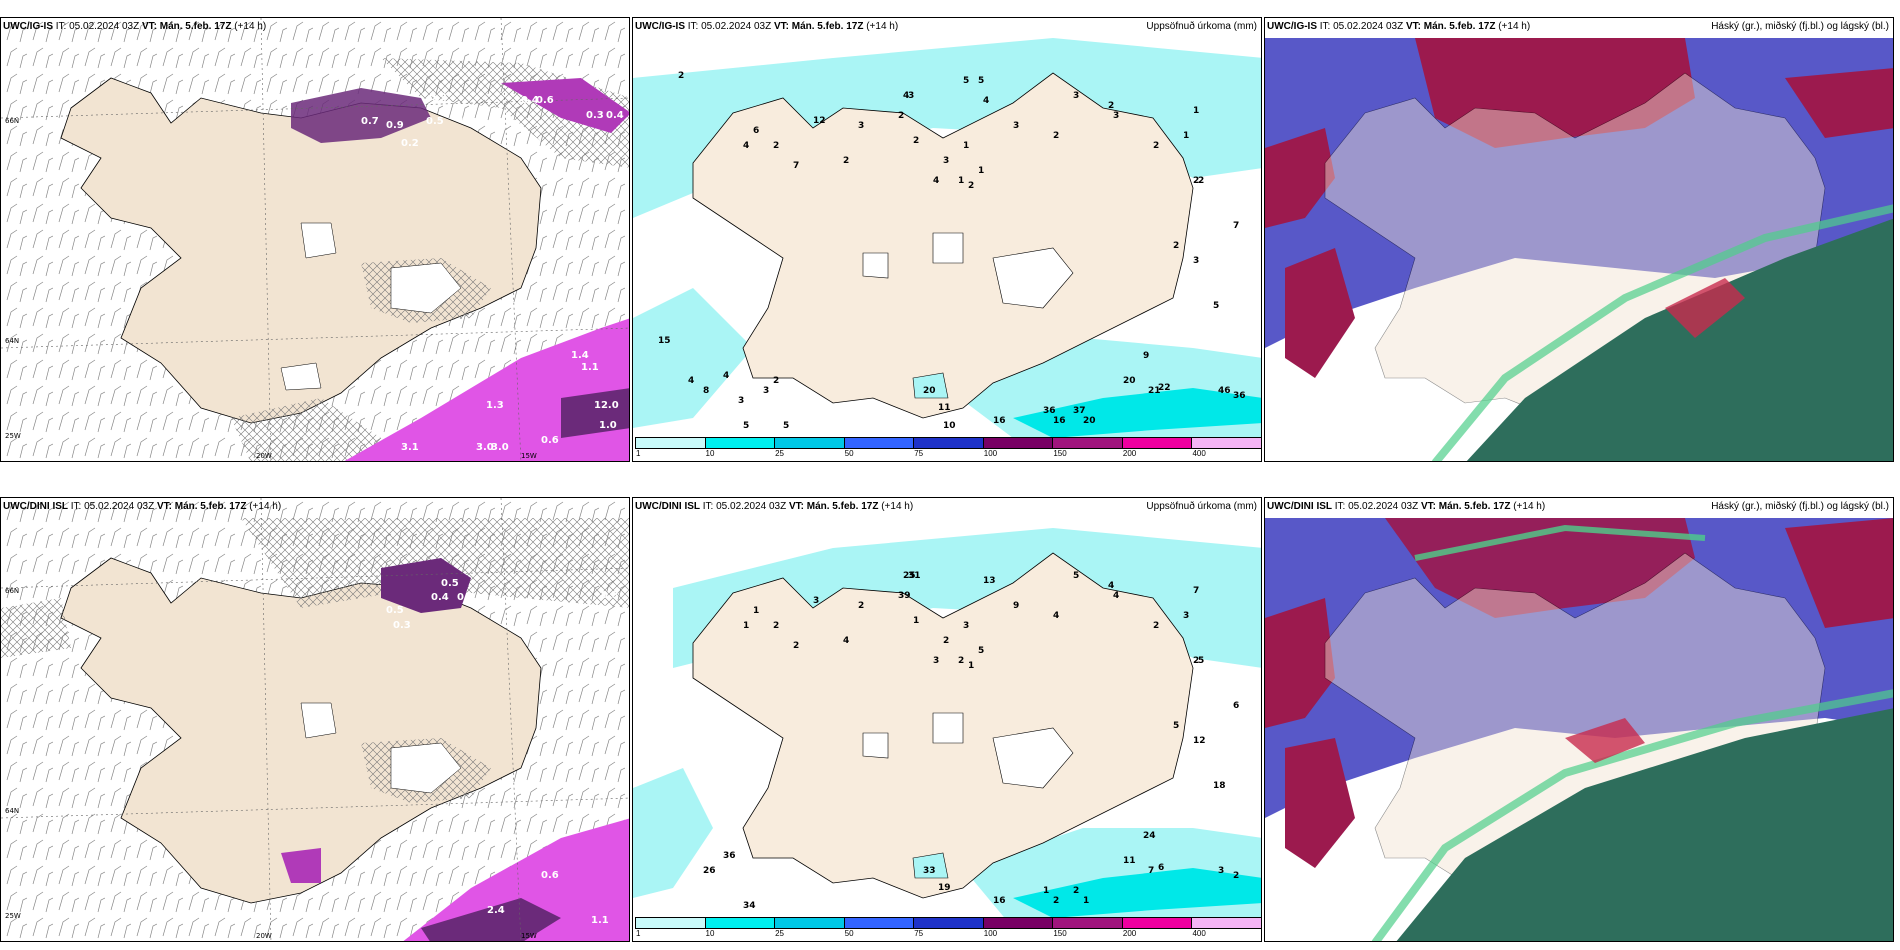 This screenshot has height=950, width=1900. I want to click on precip-value-label: 24, so click(1149, 836).